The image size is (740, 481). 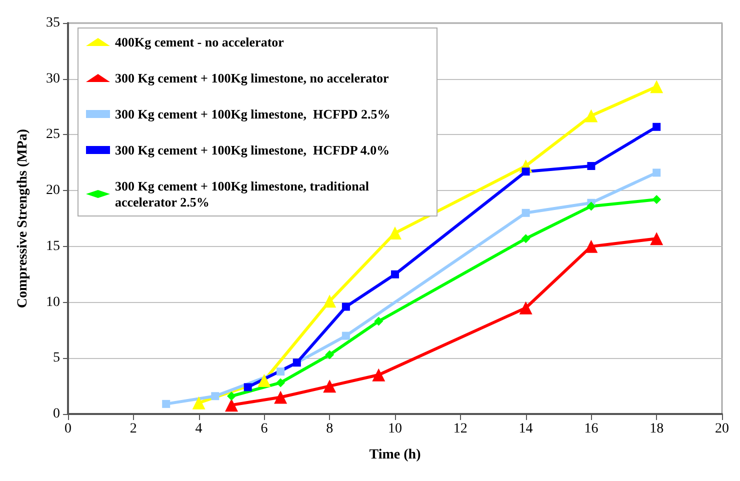 What do you see at coordinates (23, 218) in the screenshot?
I see `y-axis-title: Compressive Strengths (MPa)` at bounding box center [23, 218].